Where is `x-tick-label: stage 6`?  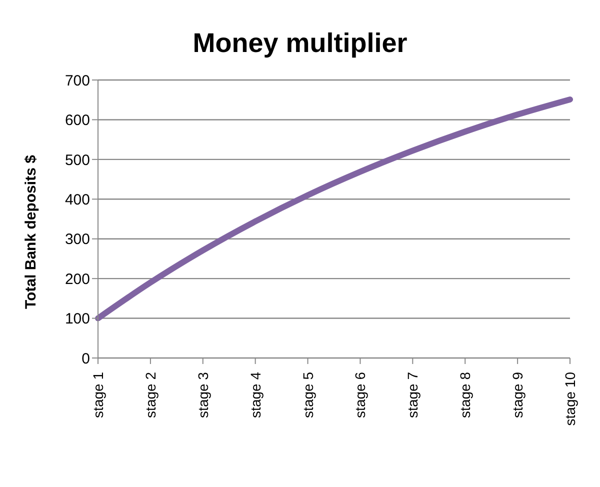
x-tick-label: stage 6 is located at coordinates (360, 395).